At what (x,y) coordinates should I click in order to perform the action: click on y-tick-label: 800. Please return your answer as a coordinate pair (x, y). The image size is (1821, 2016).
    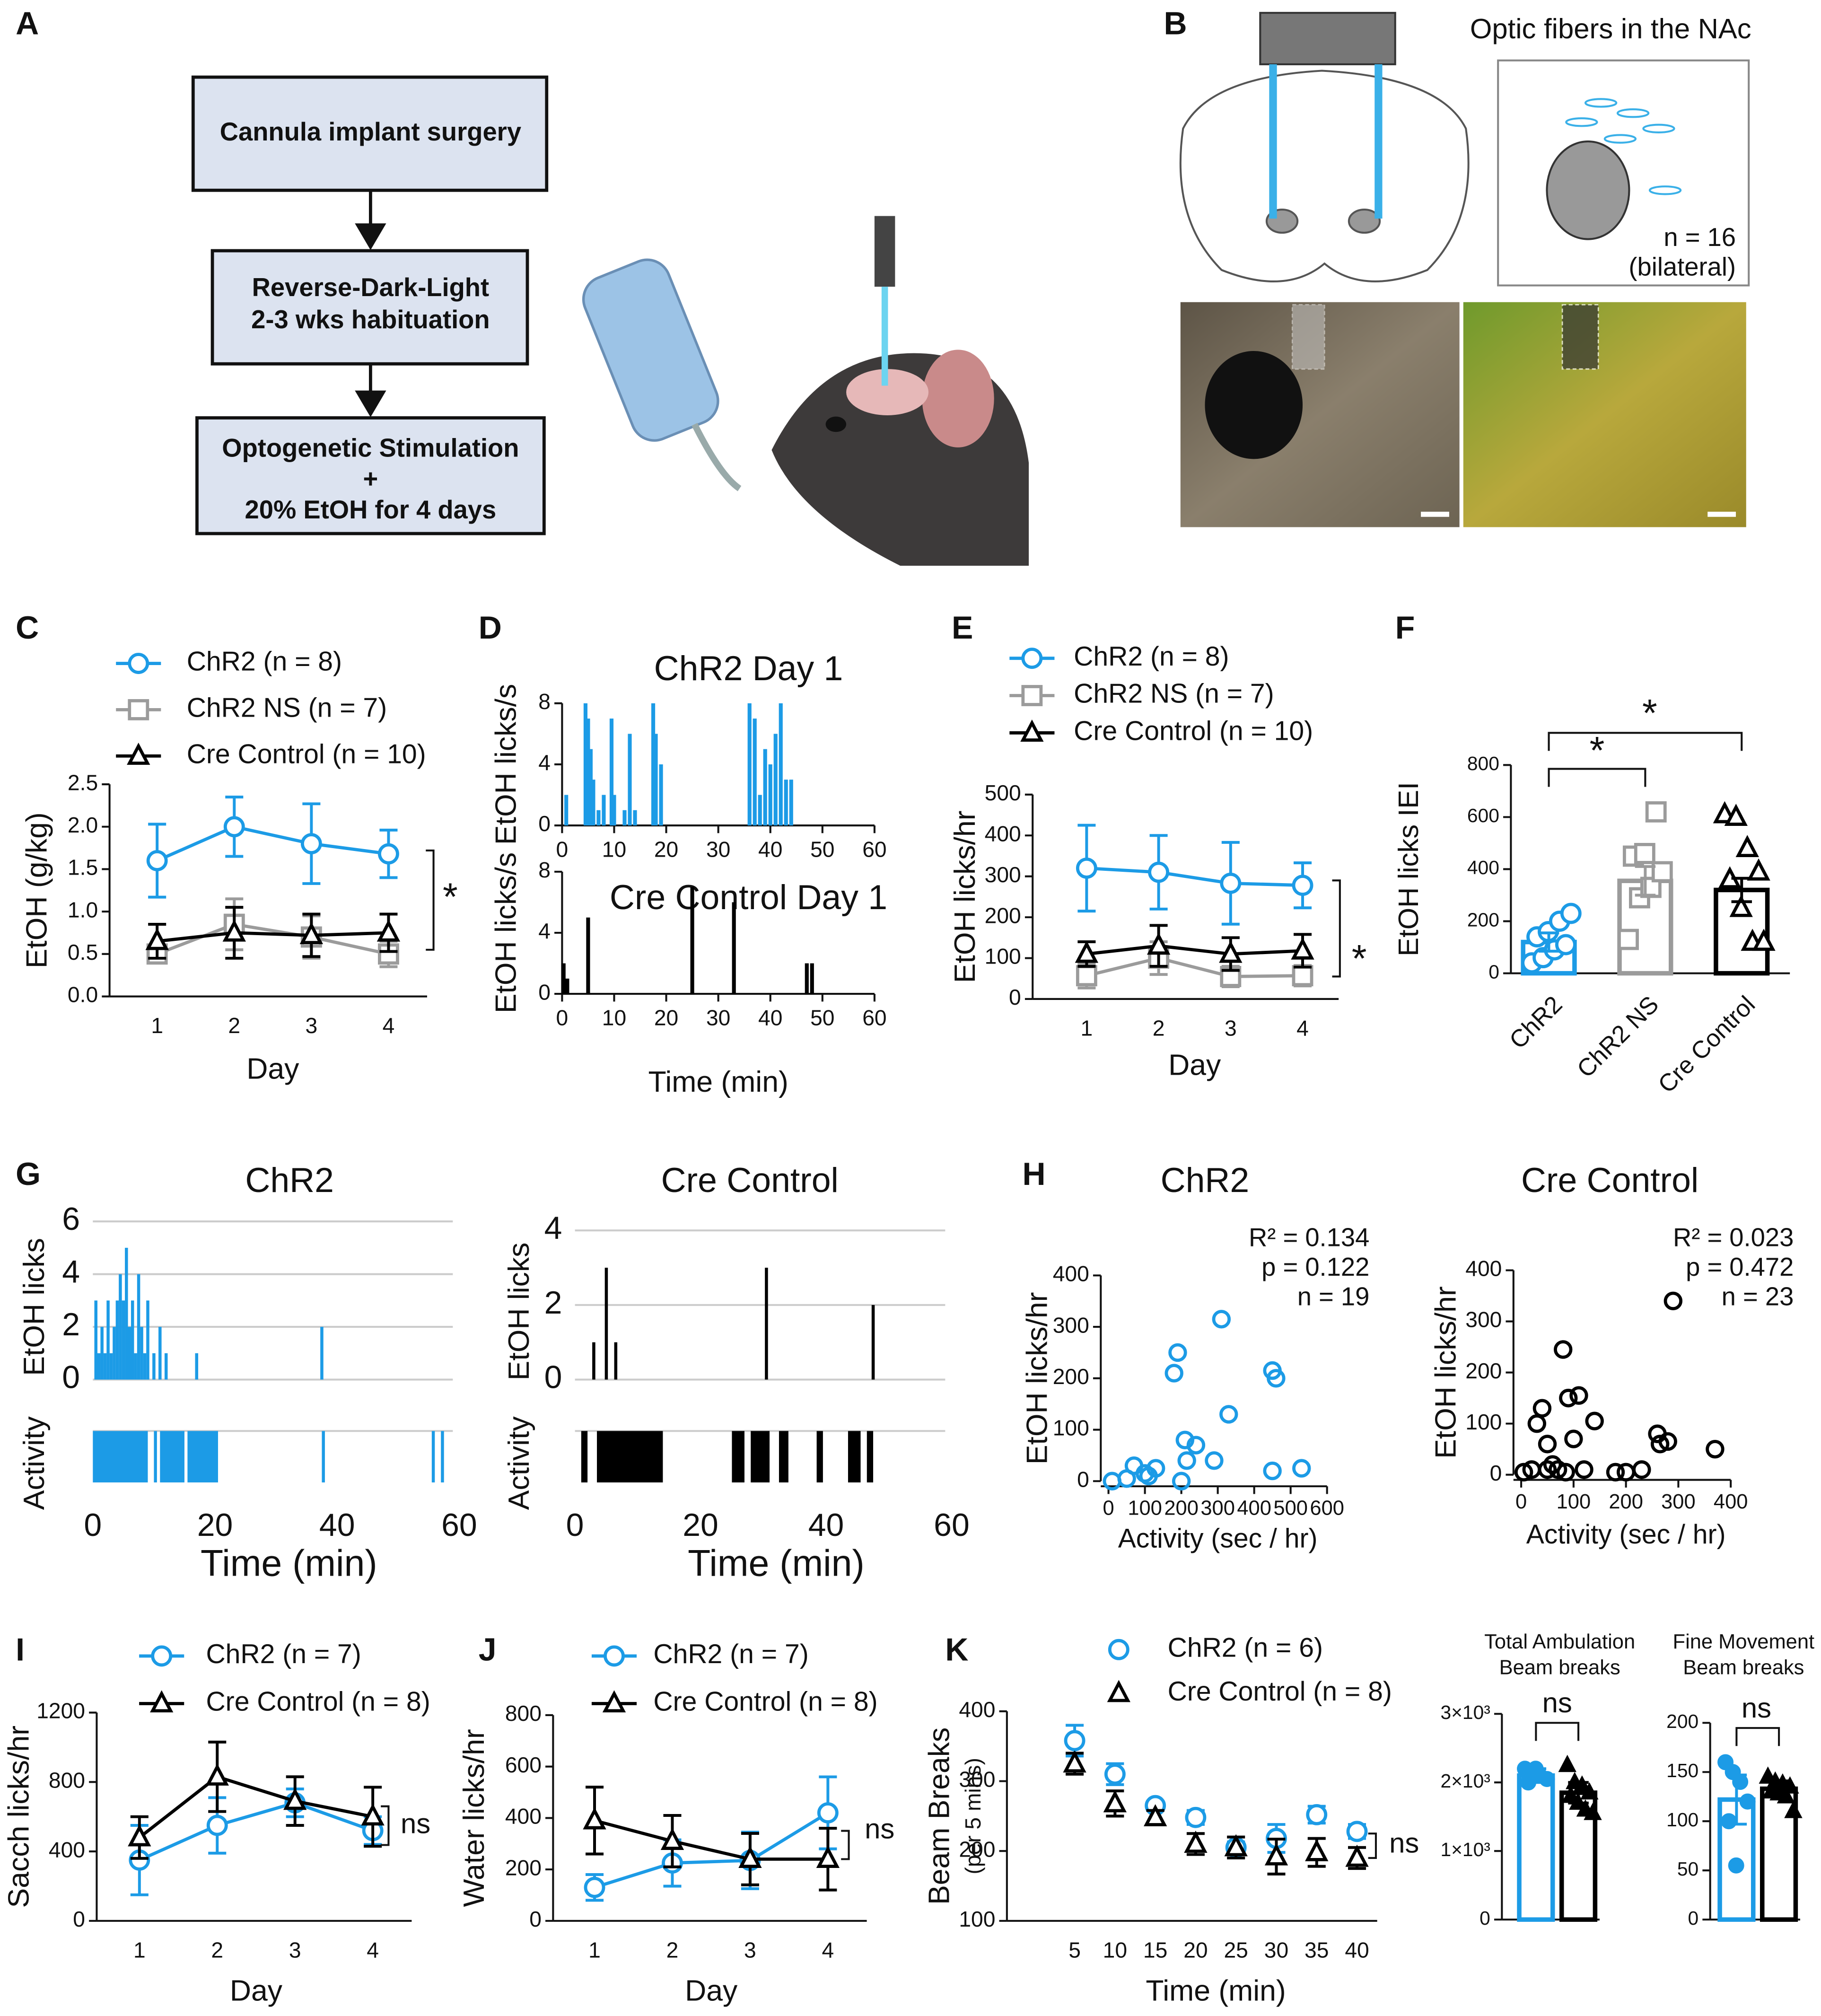
    Looking at the image, I should click on (67, 1780).